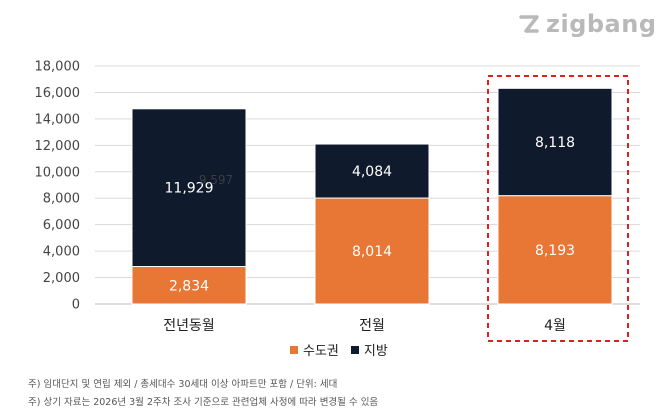 This screenshot has width=670, height=418. I want to click on data-label: 4,084, so click(372, 172).